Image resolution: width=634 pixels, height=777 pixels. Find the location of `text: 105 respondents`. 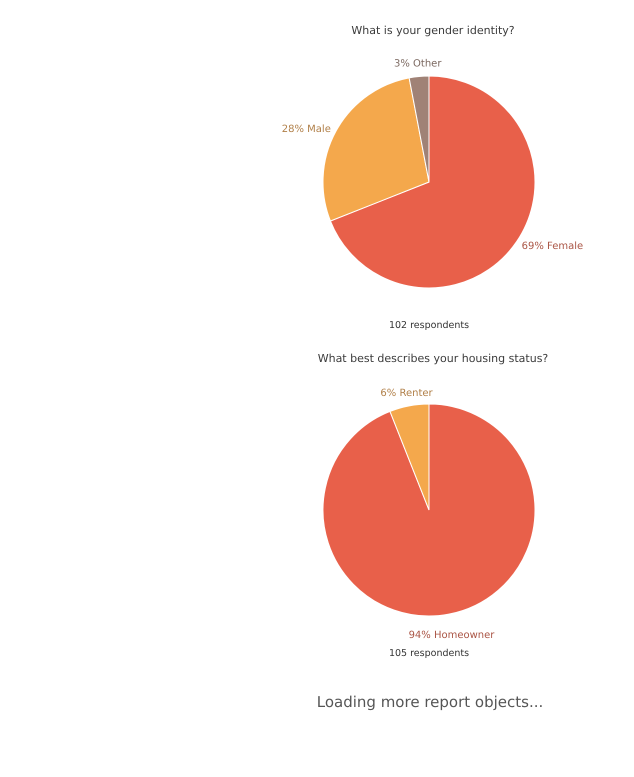

text: 105 respondents is located at coordinates (429, 653).